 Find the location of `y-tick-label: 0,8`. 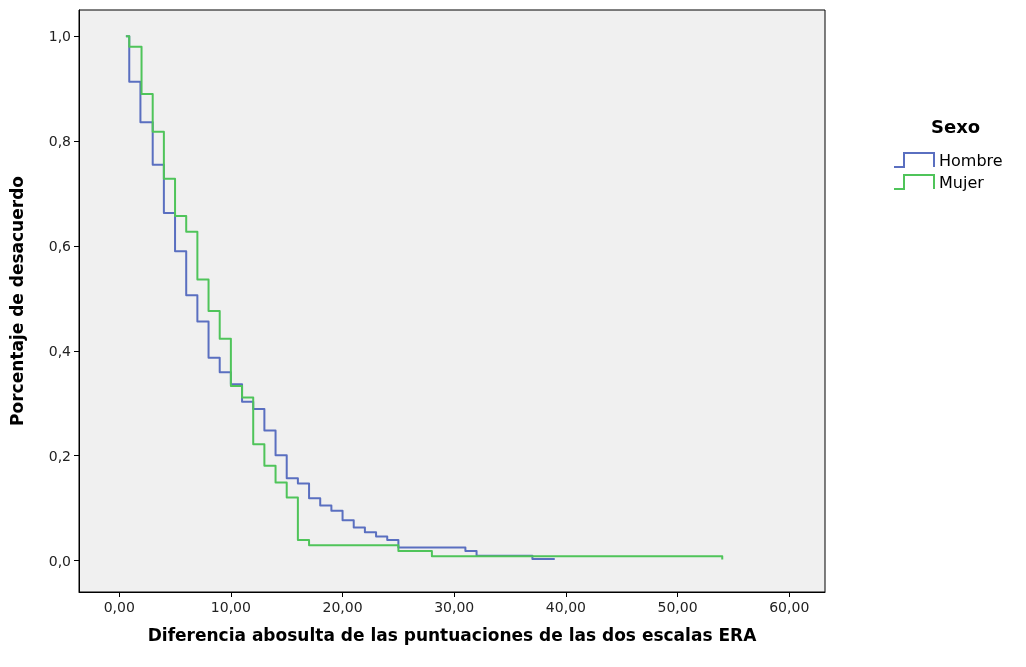

y-tick-label: 0,8 is located at coordinates (59, 141).